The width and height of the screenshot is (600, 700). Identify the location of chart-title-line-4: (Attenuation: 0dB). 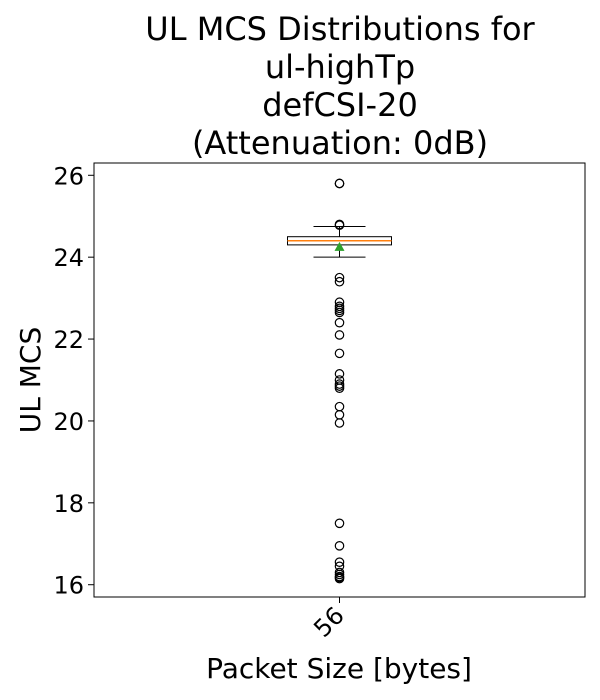
(340, 143).